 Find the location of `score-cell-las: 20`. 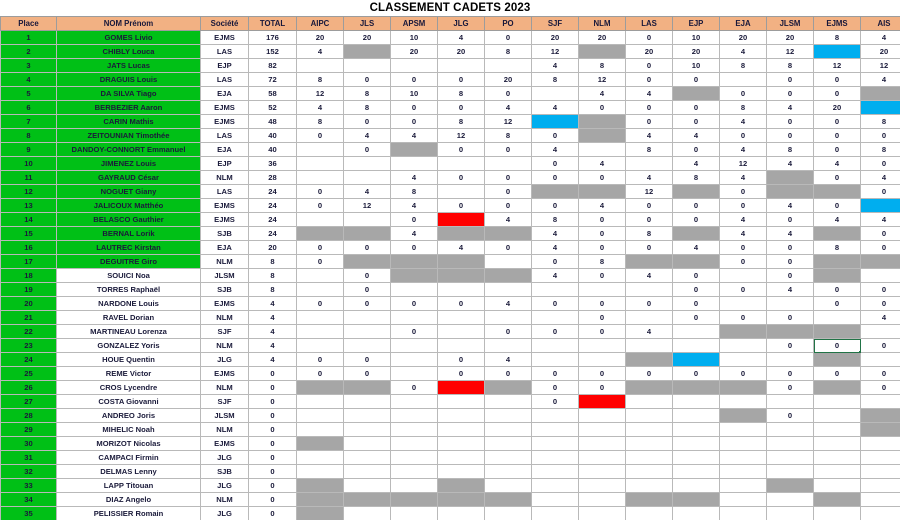

score-cell-las: 20 is located at coordinates (649, 51).